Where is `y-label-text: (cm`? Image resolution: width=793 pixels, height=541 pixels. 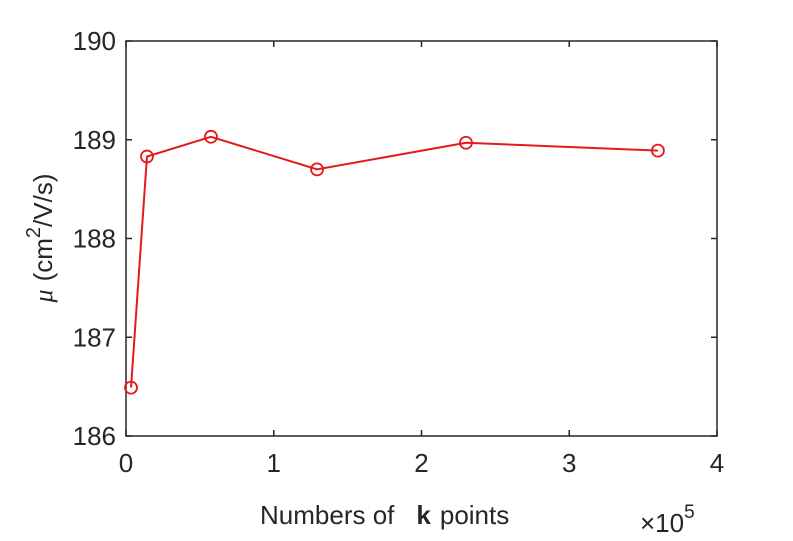
y-label-text: (cm is located at coordinates (43, 259).